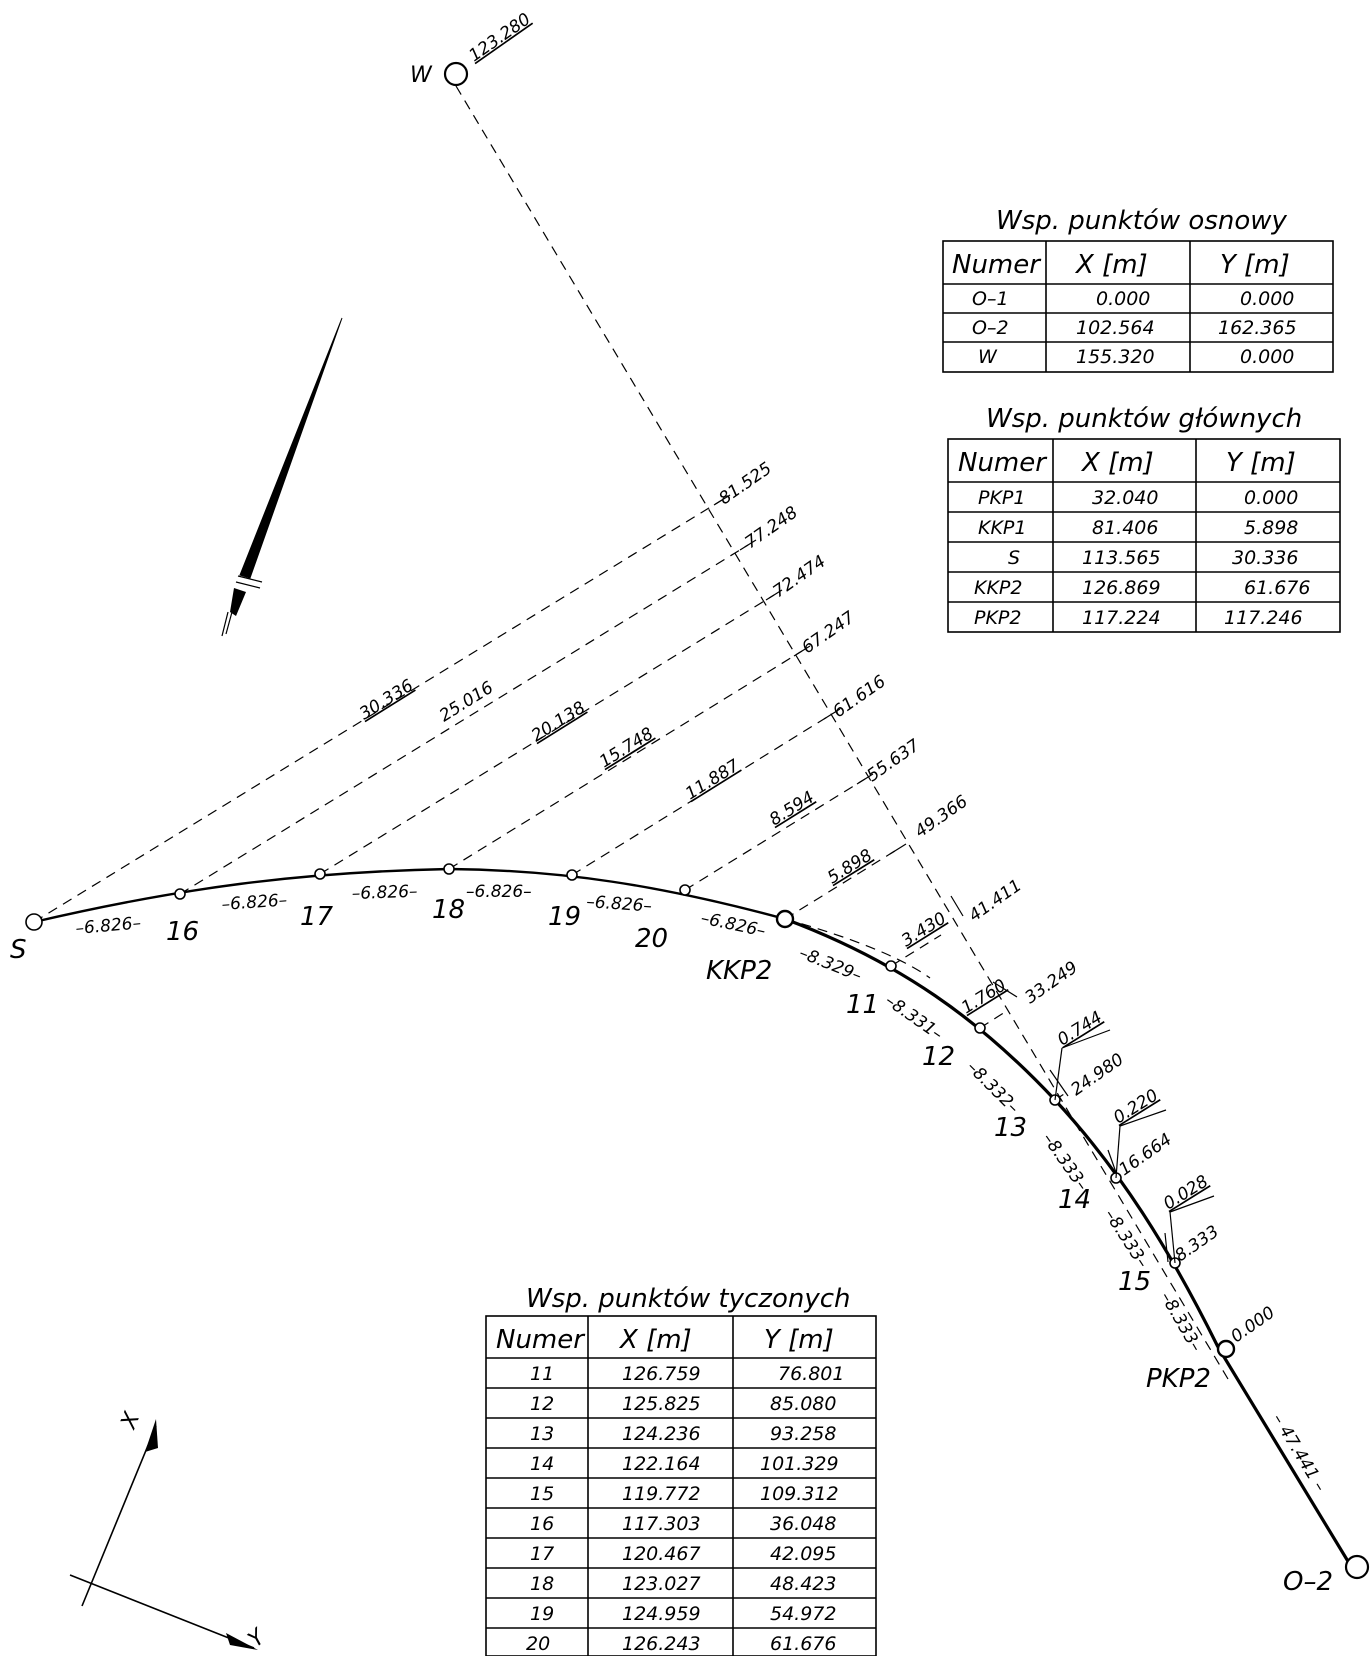  I want to click on table-title: Wsp. punktów tyczonych, so click(688, 1299).